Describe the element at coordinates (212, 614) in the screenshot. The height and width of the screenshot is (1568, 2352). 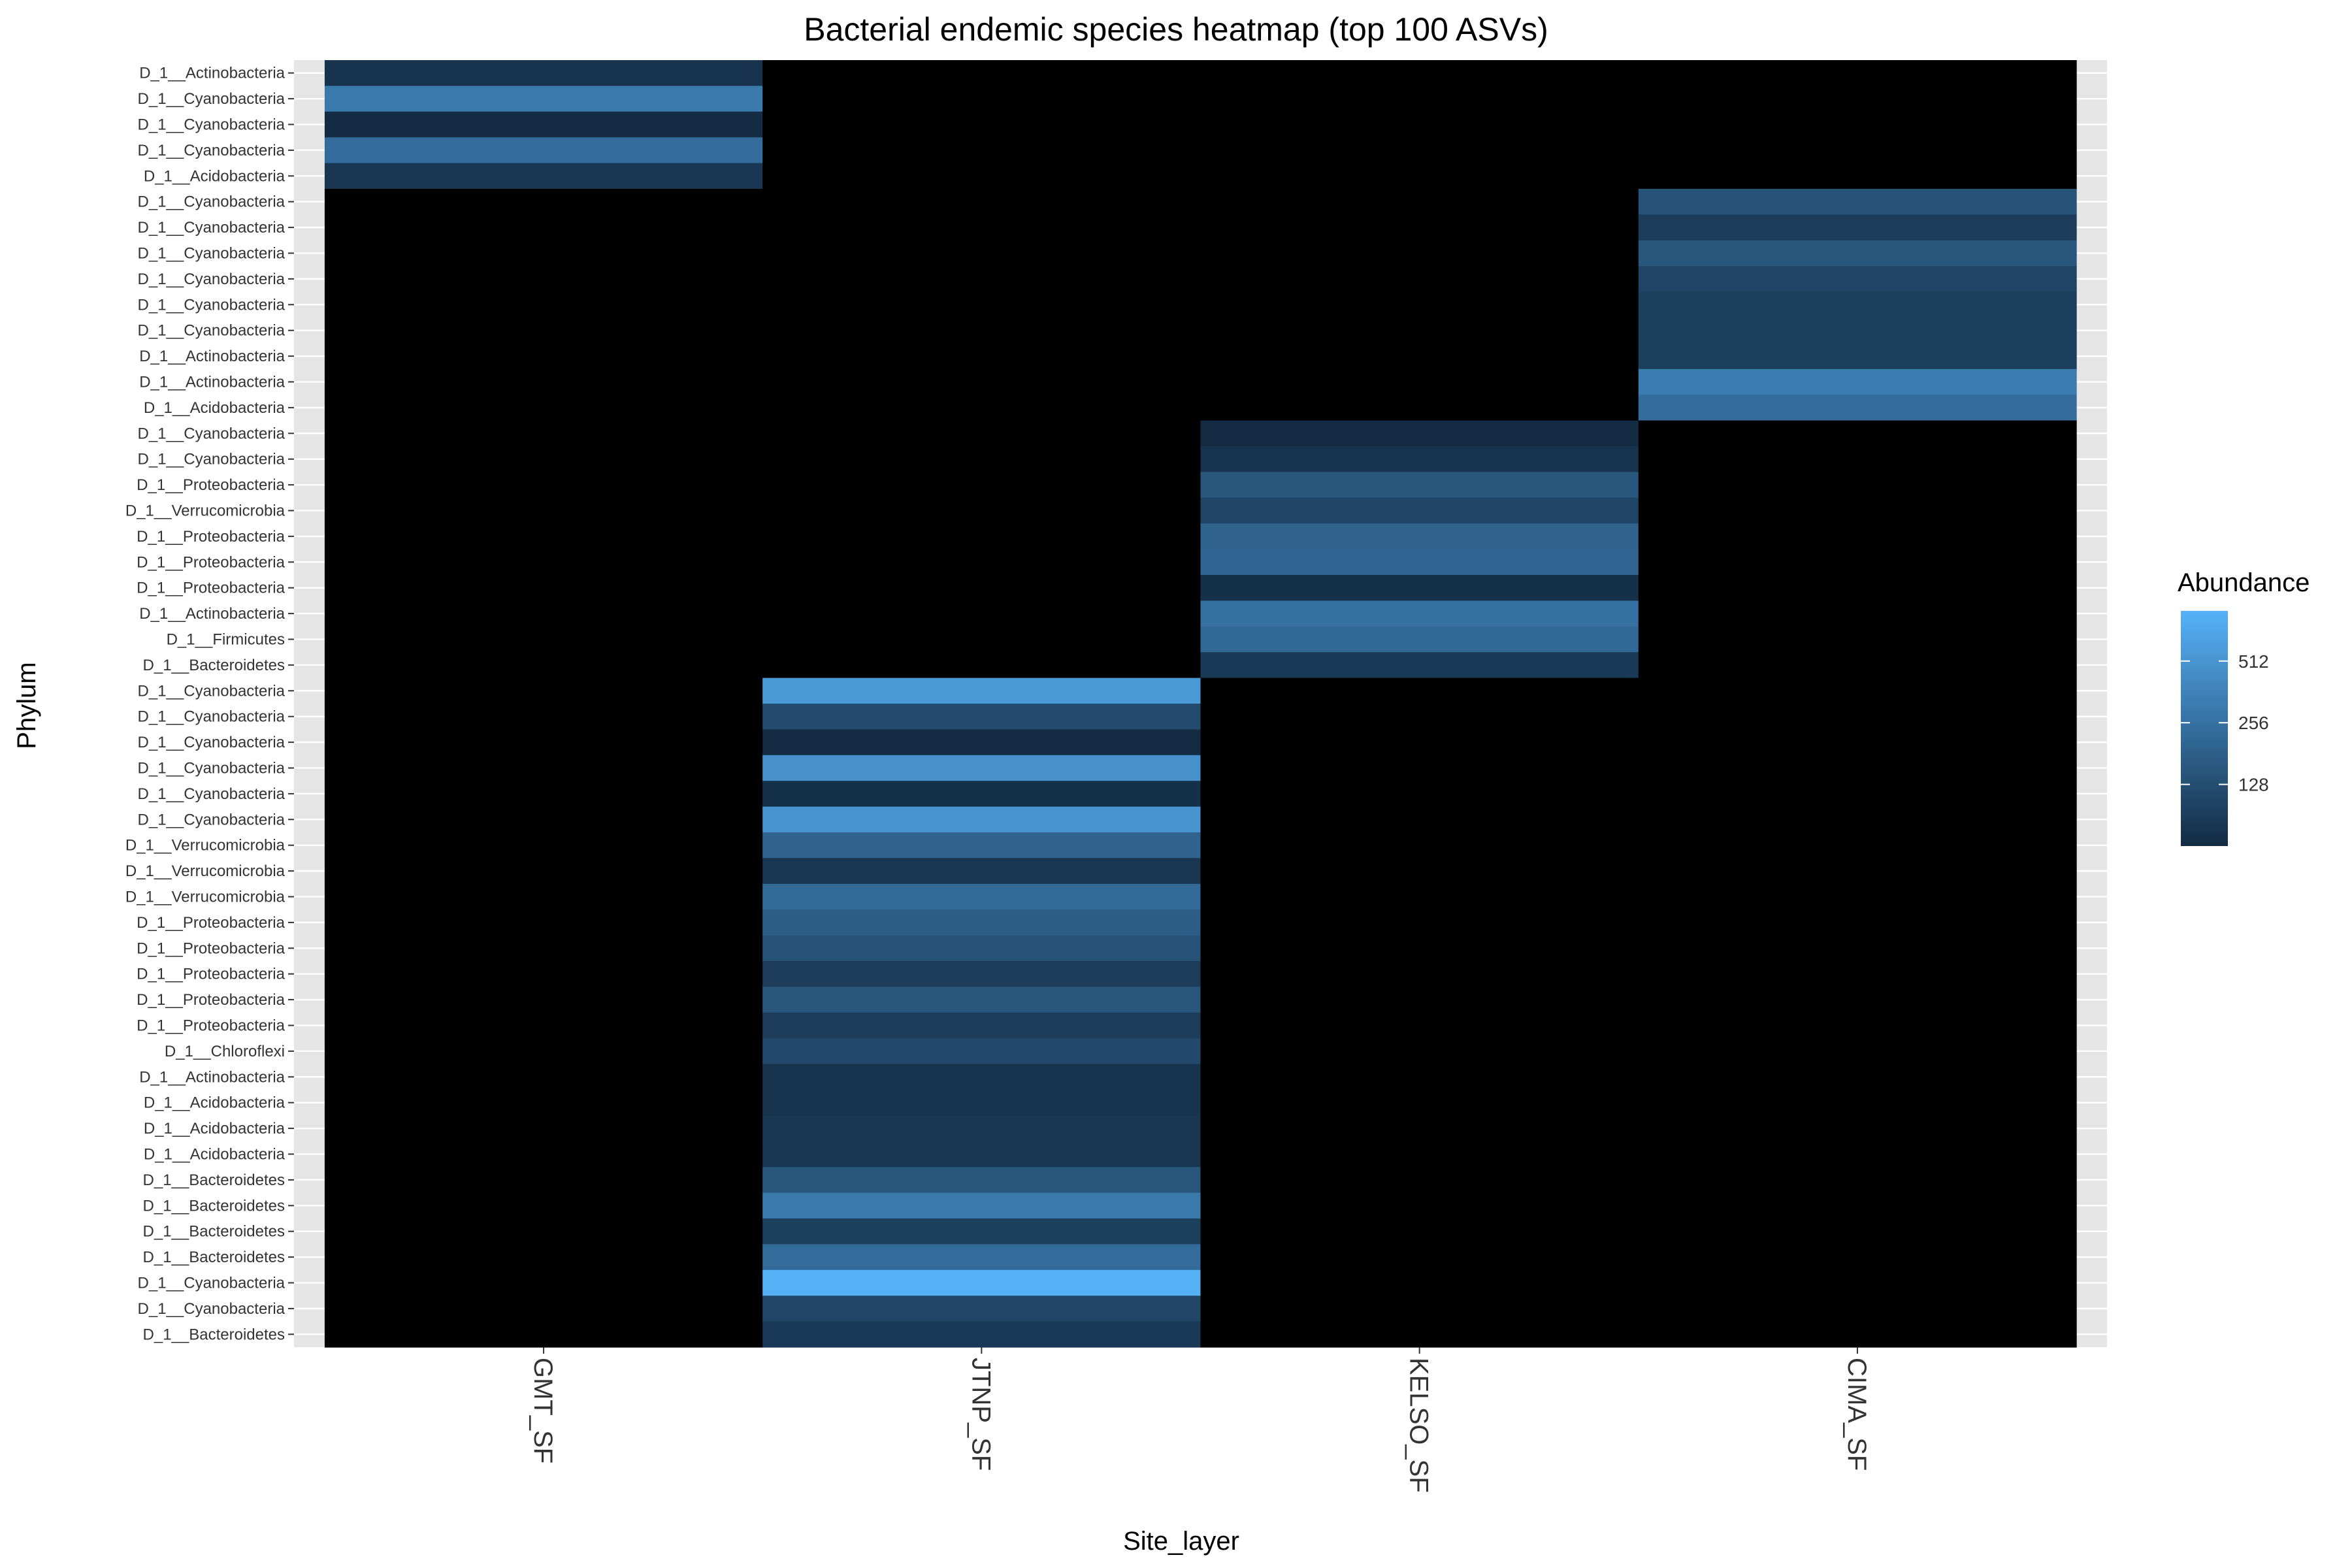
I see `y-tick-label: D_1__Actinobacteria` at that location.